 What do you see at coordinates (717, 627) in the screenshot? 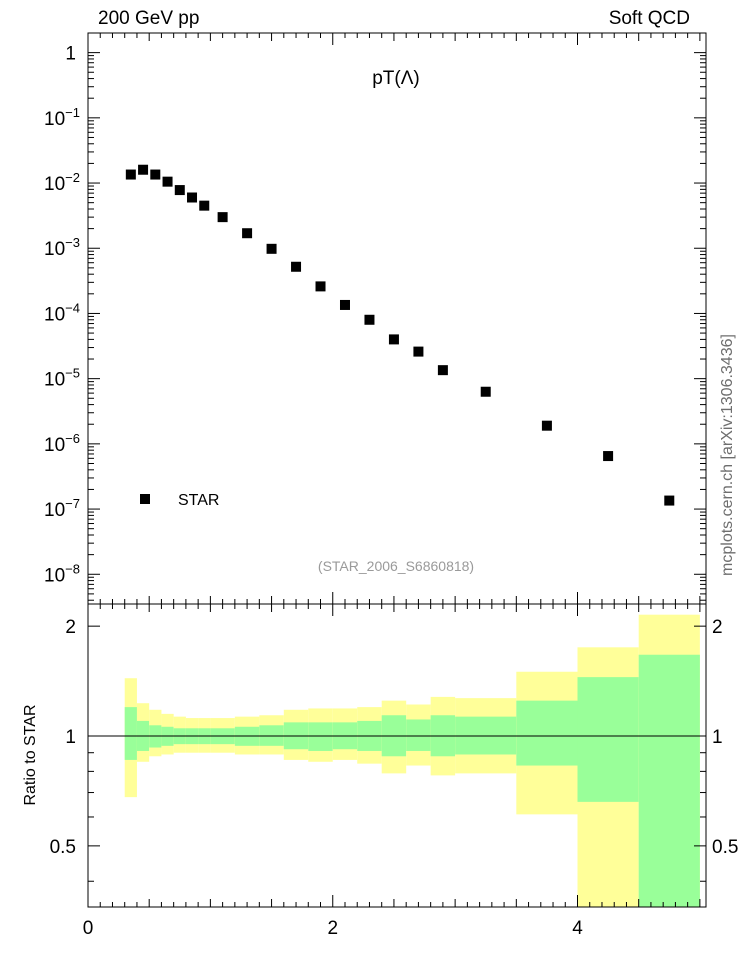
I see `ratio-y-tick-label-right: 2` at bounding box center [717, 627].